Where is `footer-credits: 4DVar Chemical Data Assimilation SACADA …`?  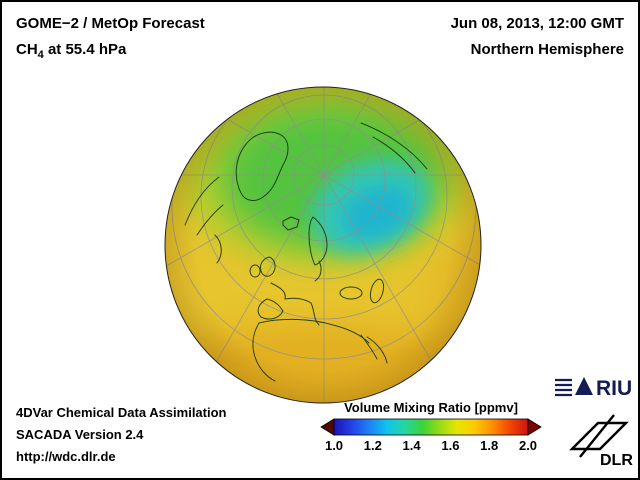 footer-credits: 4DVar Chemical Data Assimilation SACADA … is located at coordinates (121, 435).